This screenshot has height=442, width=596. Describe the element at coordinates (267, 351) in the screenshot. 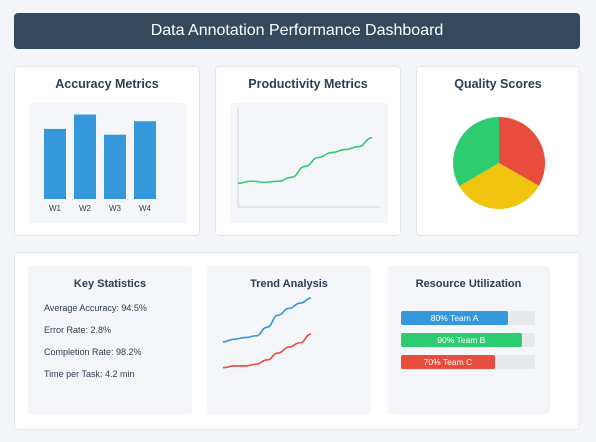

I see `trend-series-2-line` at that location.